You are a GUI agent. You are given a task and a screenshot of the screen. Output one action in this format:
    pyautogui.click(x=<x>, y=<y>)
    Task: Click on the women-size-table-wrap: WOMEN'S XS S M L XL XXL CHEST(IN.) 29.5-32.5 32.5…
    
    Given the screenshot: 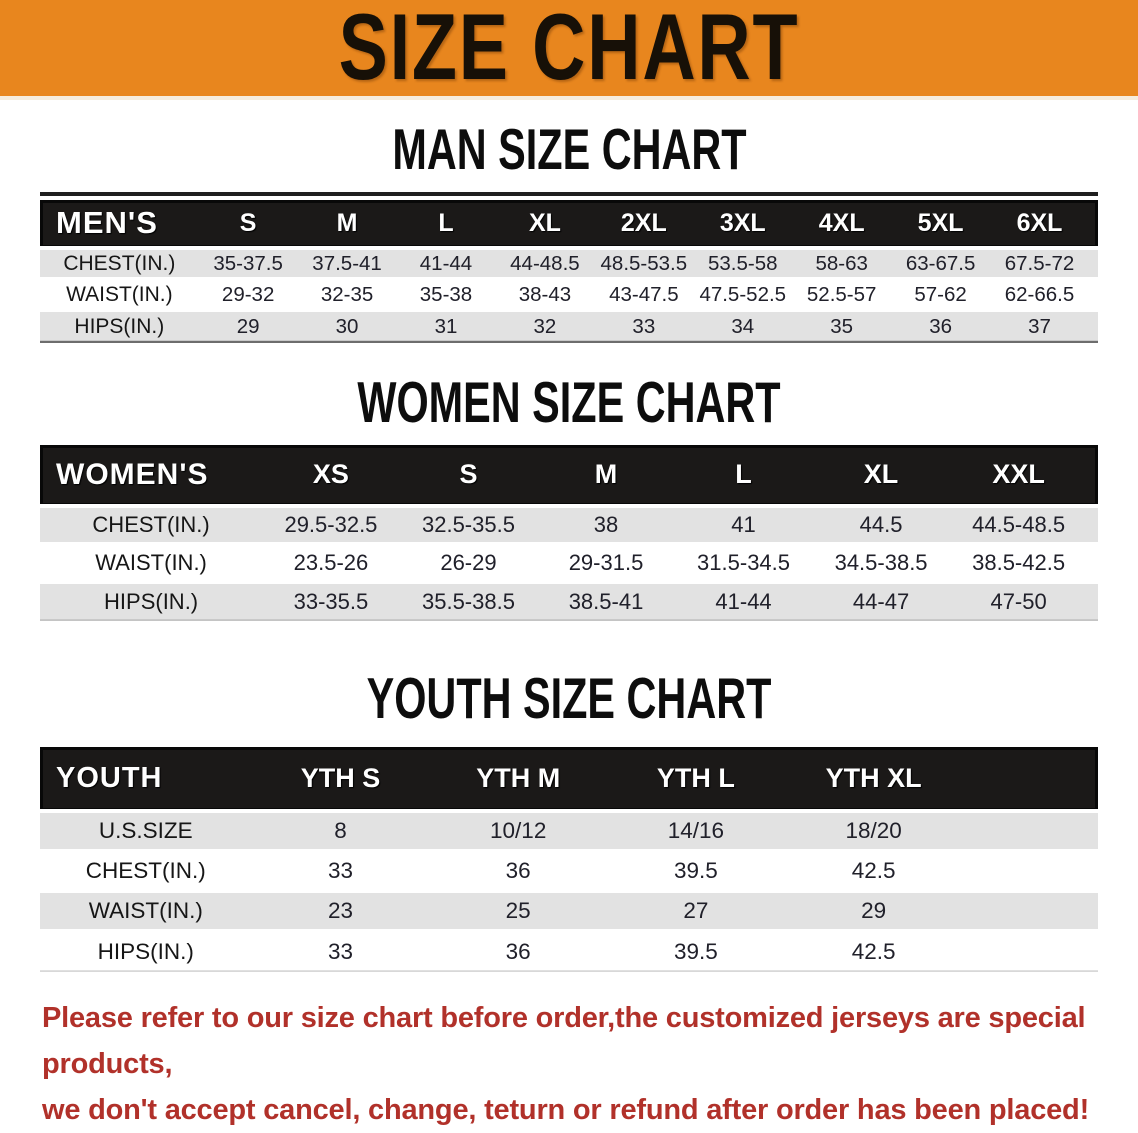 What is the action you would take?
    pyautogui.click(x=569, y=533)
    